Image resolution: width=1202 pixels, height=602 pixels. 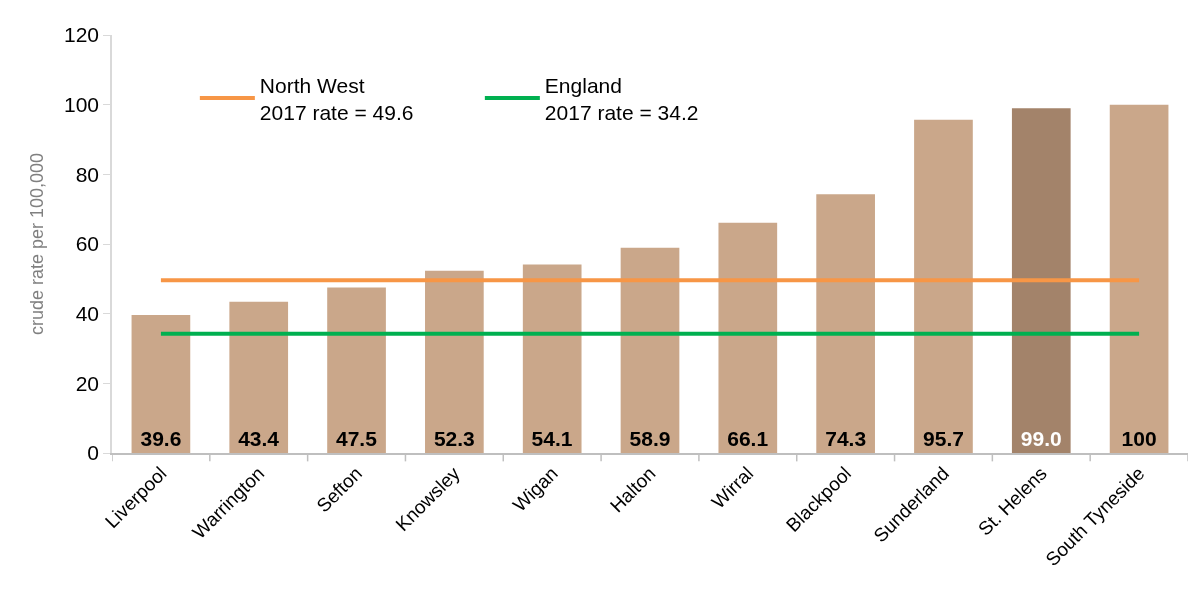 I want to click on y-tick-label: 120, so click(x=82, y=35).